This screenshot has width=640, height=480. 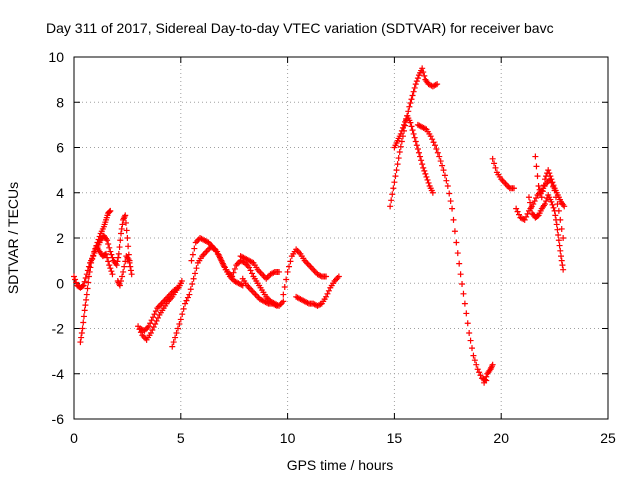 I want to click on series-s16, so click(x=452, y=252).